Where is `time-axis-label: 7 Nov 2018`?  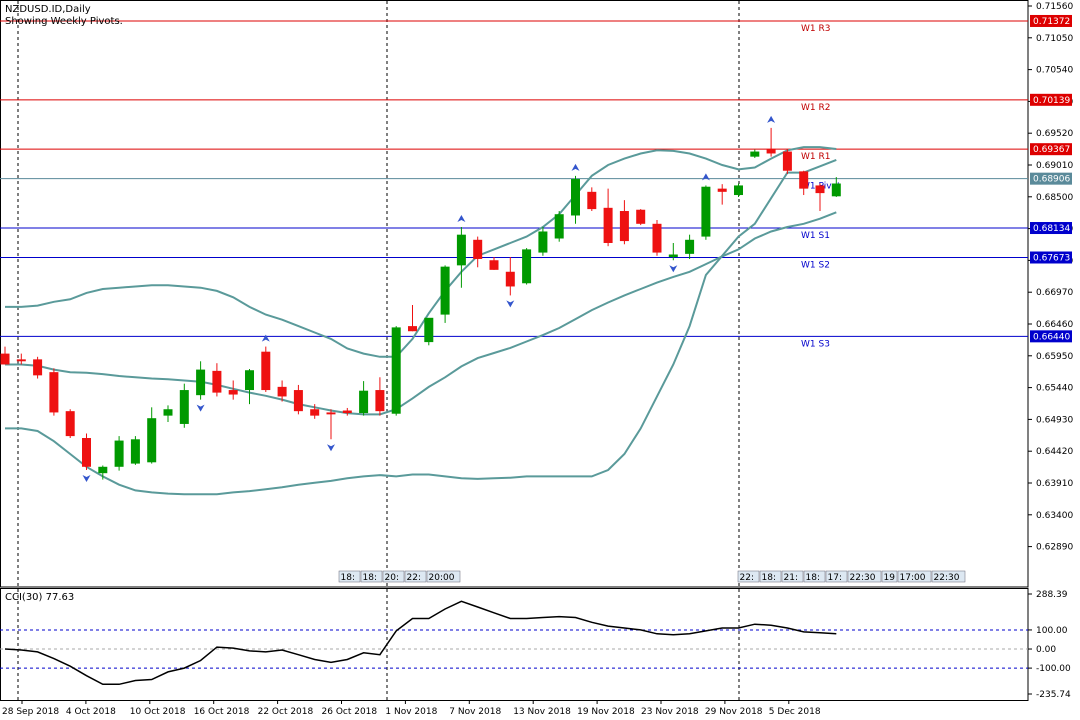
time-axis-label: 7 Nov 2018 is located at coordinates (475, 712).